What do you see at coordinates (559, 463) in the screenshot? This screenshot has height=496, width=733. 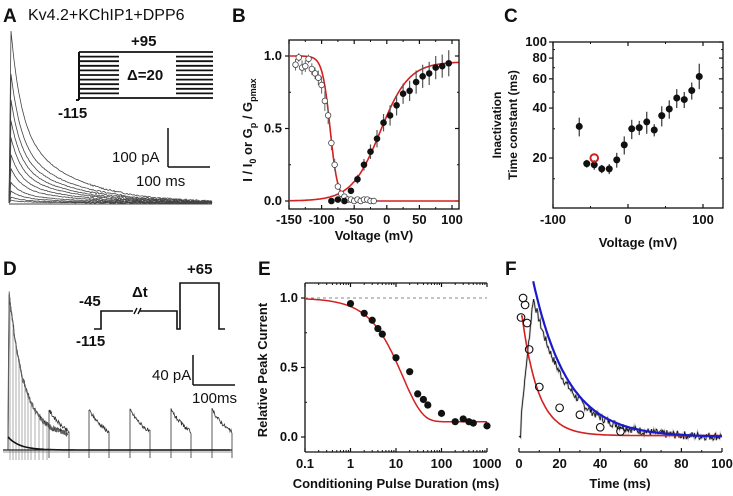 I see `x-tick-label: 20` at bounding box center [559, 463].